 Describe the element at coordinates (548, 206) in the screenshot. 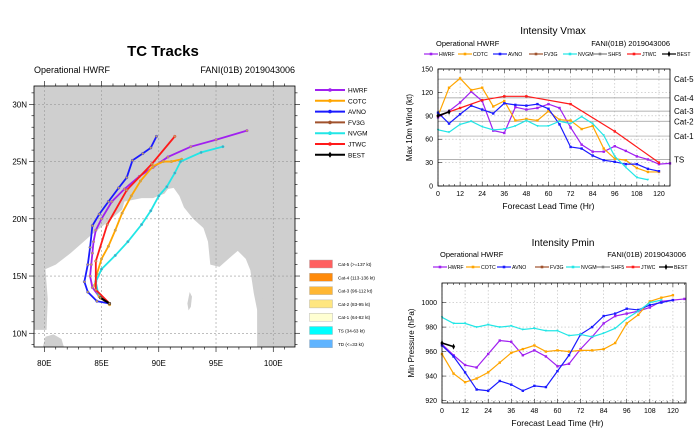

I see `x-axis-label: Forecast Lead Time (Hr)` at that location.